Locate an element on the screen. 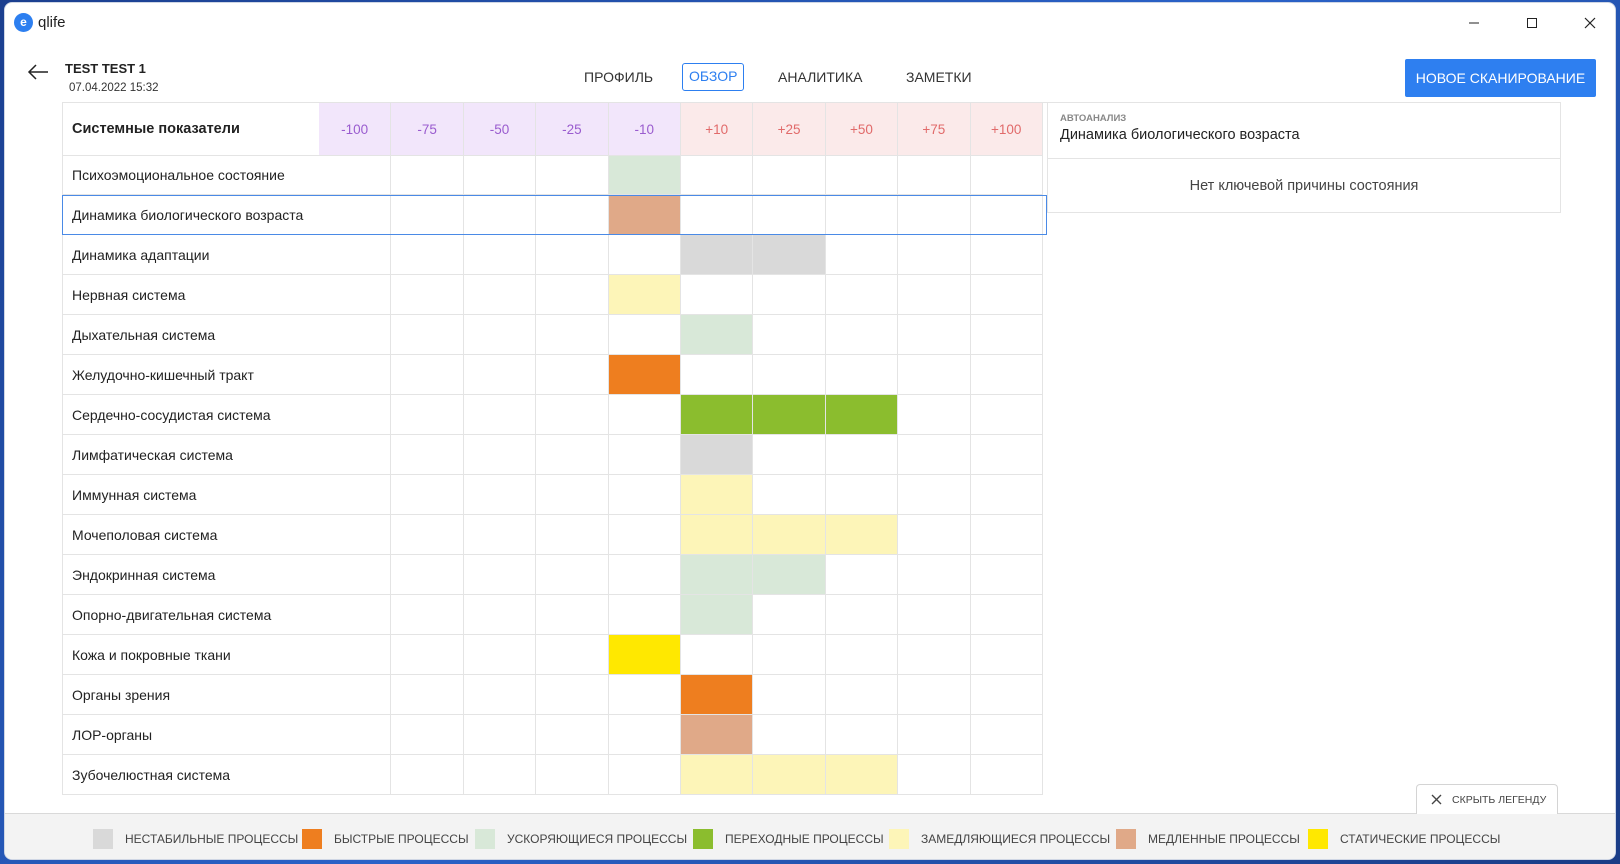 The image size is (1620, 864). table-row: Лимфатическая система is located at coordinates (554, 455).